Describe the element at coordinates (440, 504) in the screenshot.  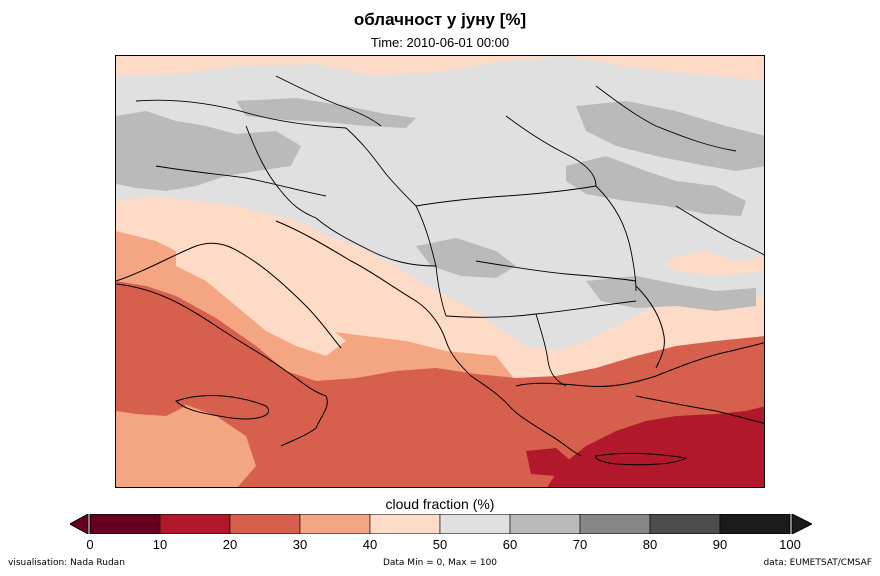
I see `colorbar-title: cloud fraction (%)` at that location.